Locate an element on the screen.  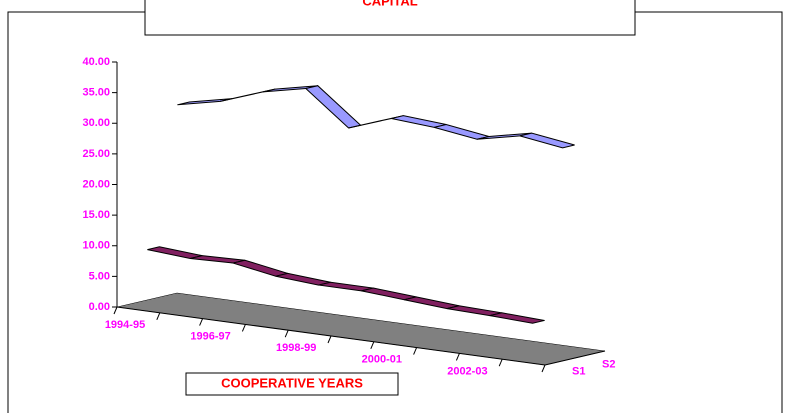
series-label: S1 is located at coordinates (578, 371).